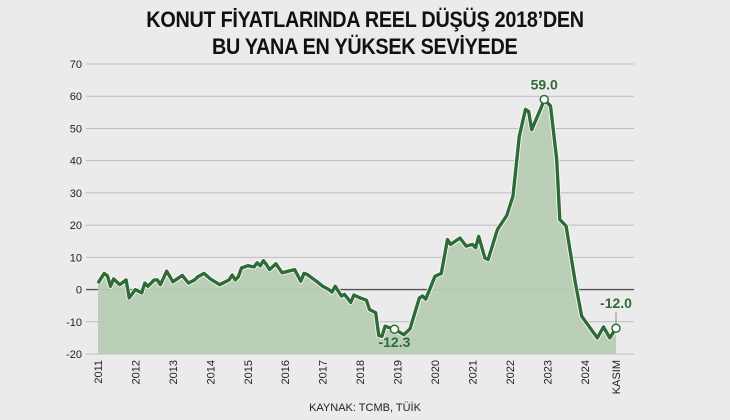 This screenshot has width=730, height=420. Describe the element at coordinates (365, 46) in the screenshot. I see `chart-title-line-2: BU YANA EN YÜKSEK SEVİYEDE` at that location.